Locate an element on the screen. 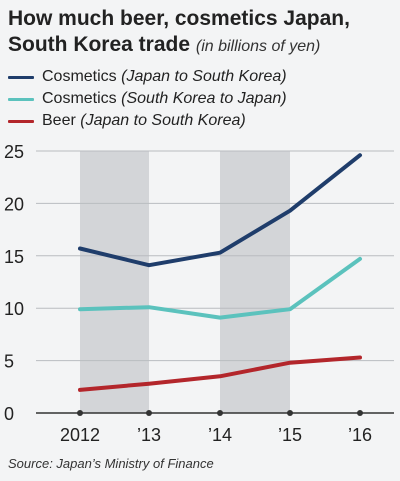 This screenshot has height=481, width=400. y-tick-label: 25 is located at coordinates (14, 152).